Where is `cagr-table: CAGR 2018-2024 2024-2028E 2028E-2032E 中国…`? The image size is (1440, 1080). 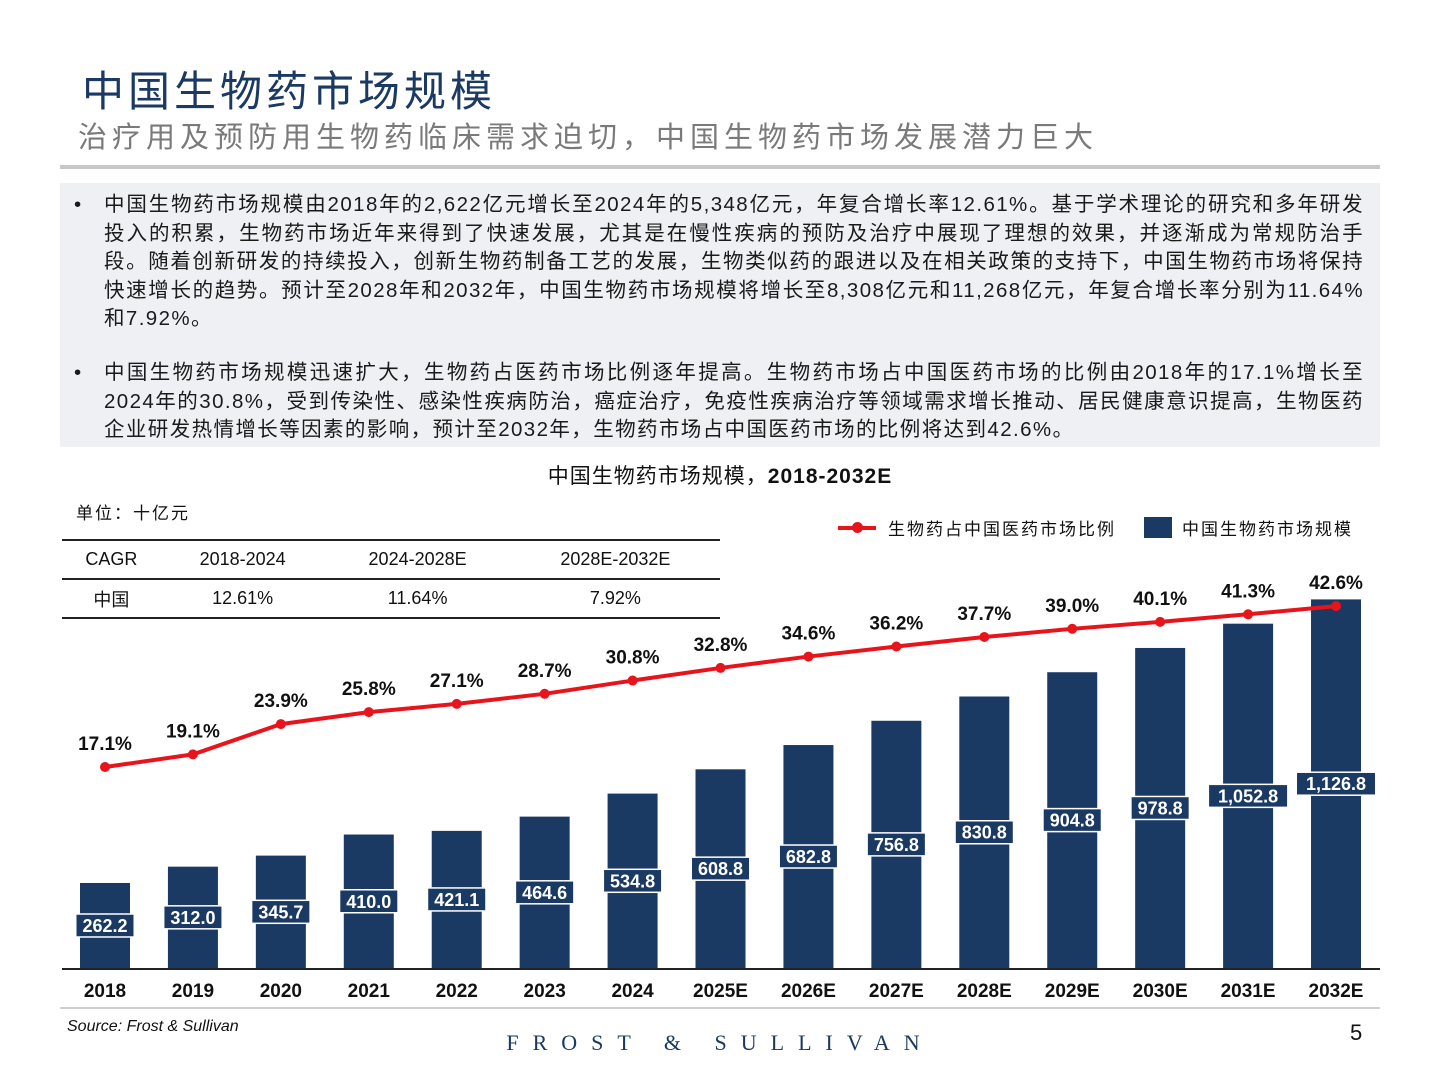
cagr-table: CAGR 2018-2024 2024-2028E 2028E-2032E 中国… is located at coordinates (391, 579).